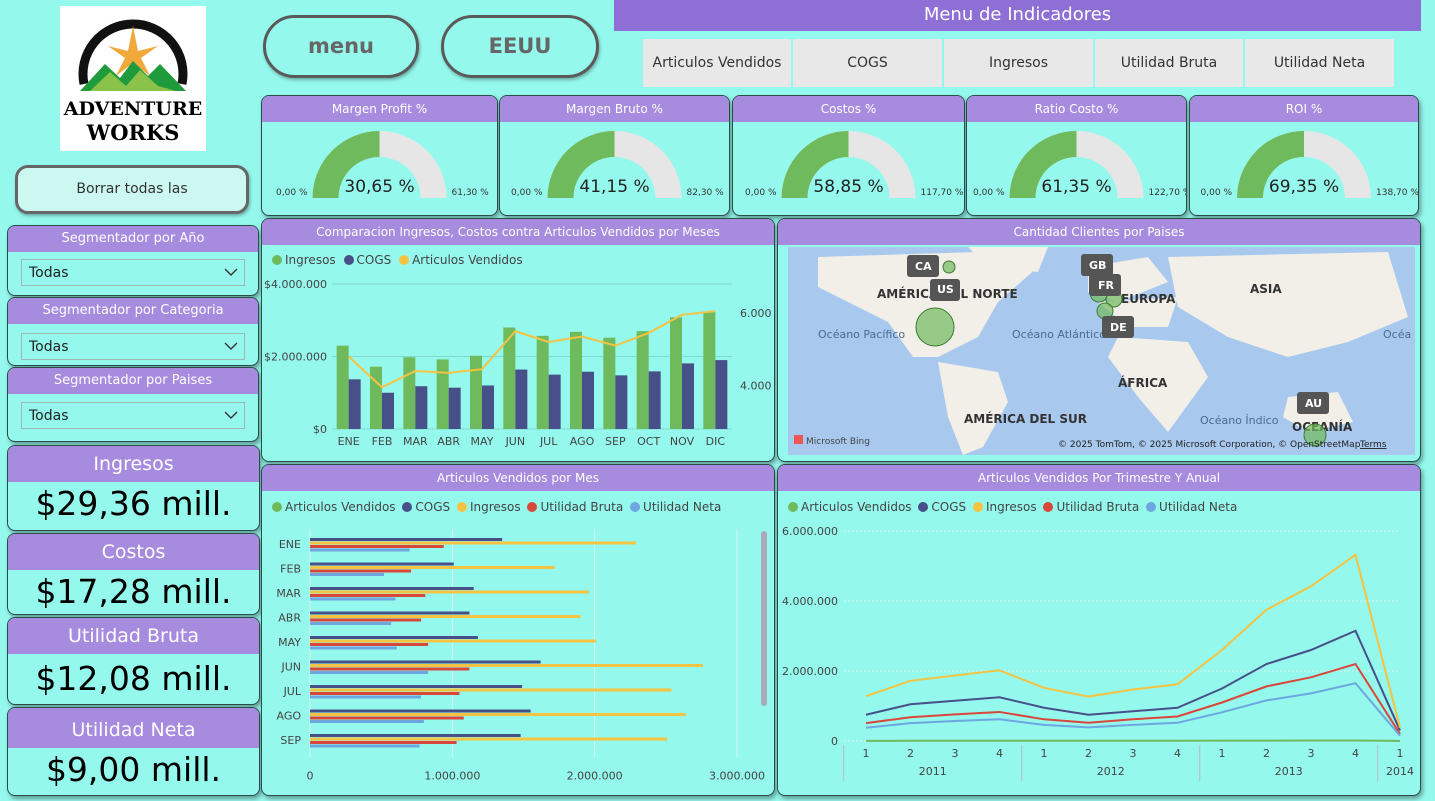 Image resolution: width=1435 pixels, height=801 pixels. I want to click on gauge-svg: 61,35 % 0,00 % 122,70 %, so click(1080, 165).